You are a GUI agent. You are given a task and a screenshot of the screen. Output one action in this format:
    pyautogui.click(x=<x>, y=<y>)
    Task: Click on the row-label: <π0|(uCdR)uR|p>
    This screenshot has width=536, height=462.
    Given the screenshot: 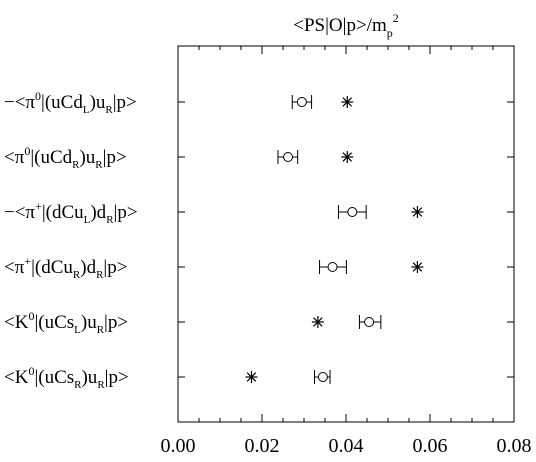 What is the action you would take?
    pyautogui.click(x=65, y=157)
    